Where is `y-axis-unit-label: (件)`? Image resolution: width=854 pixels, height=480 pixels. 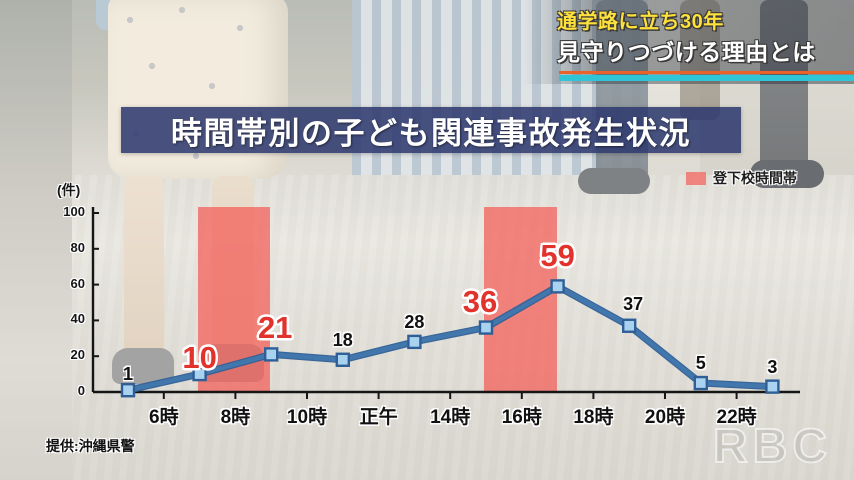 y-axis-unit-label: (件) is located at coordinates (69, 190).